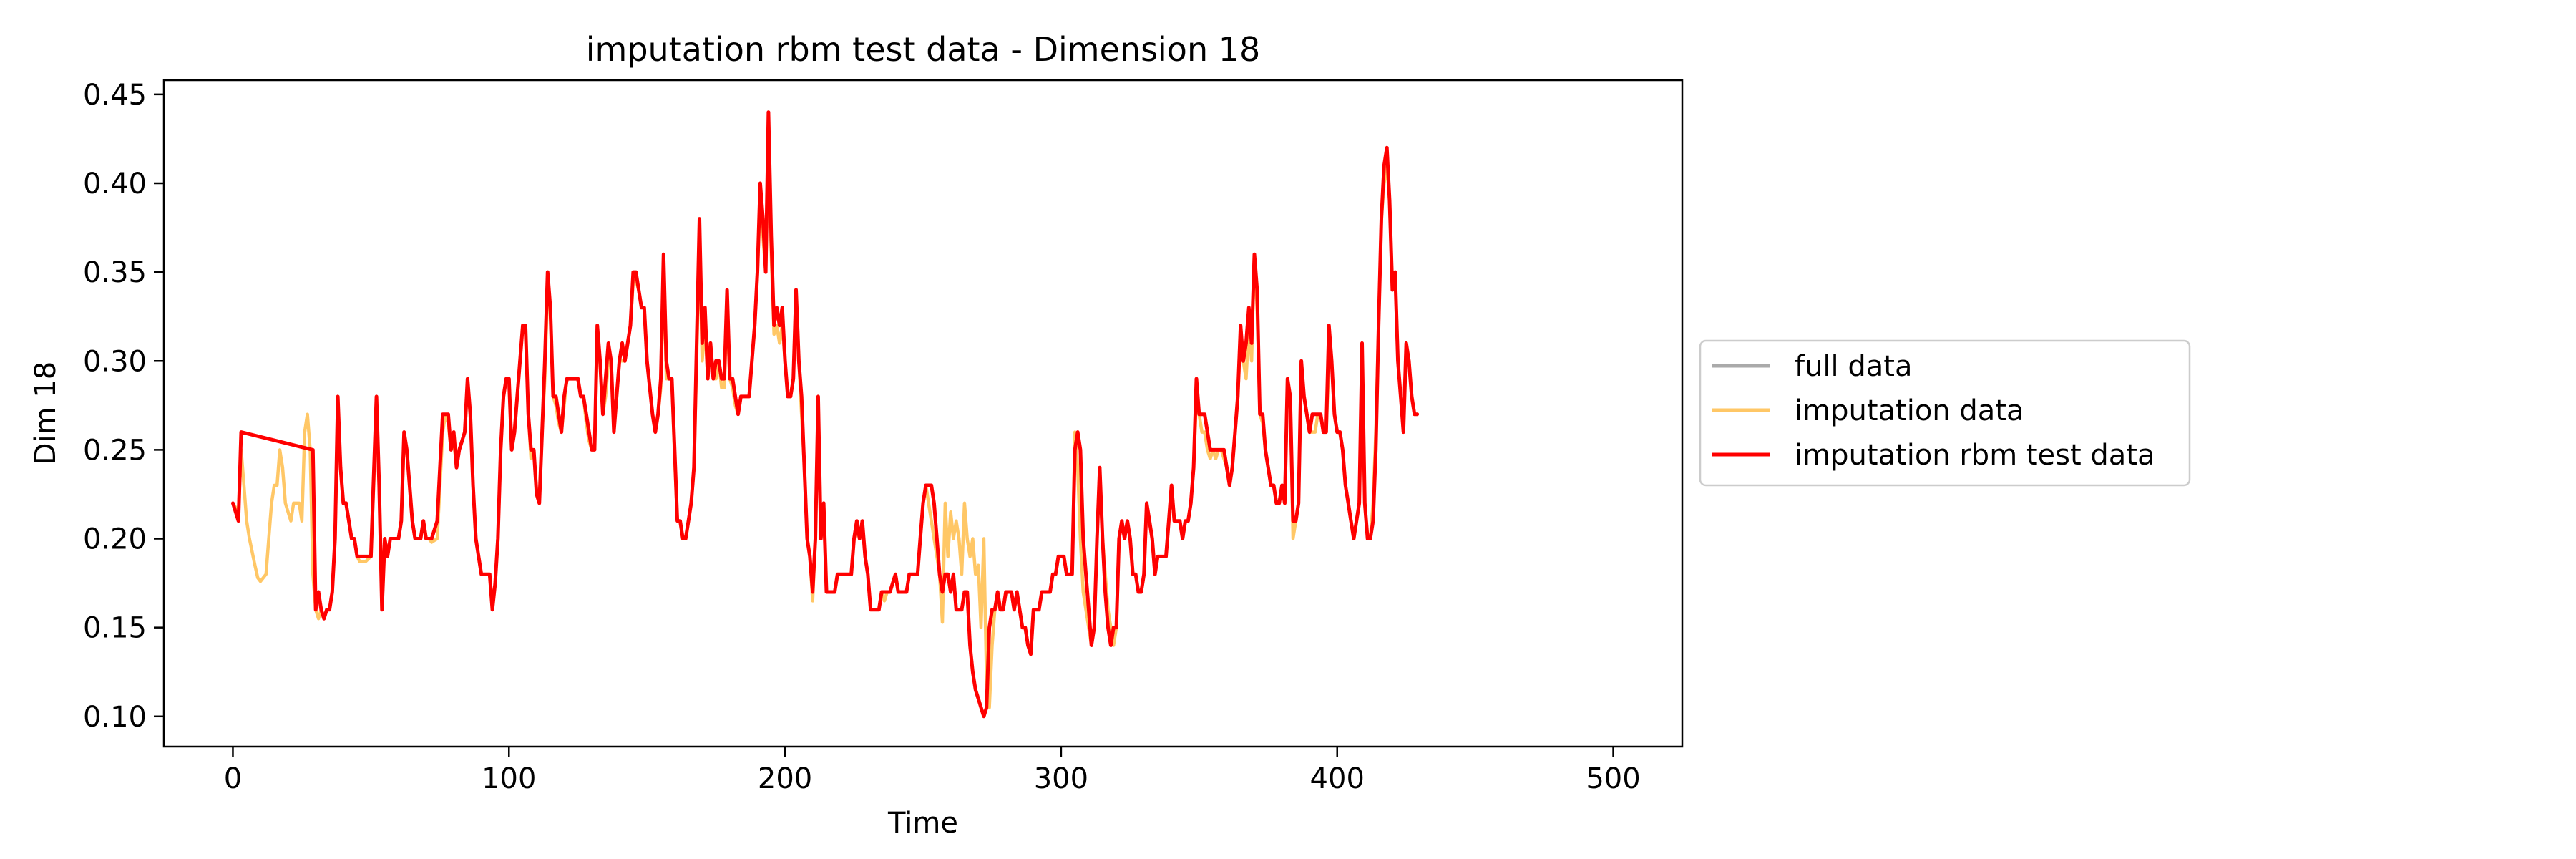 This screenshot has width=2576, height=859. Describe the element at coordinates (1061, 778) in the screenshot. I see `x-tick-label: 300` at that location.